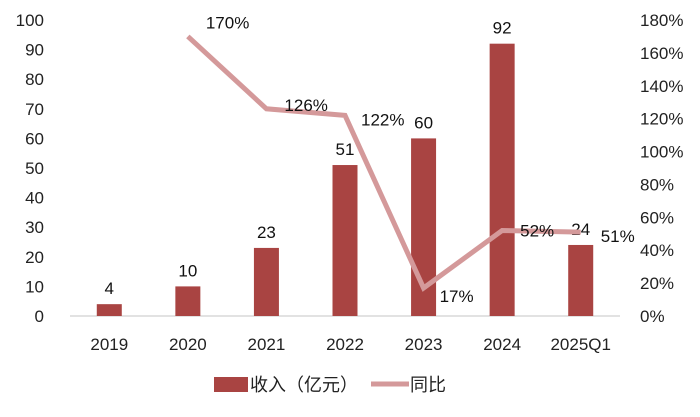 The width and height of the screenshot is (700, 417). Describe the element at coordinates (266, 232) in the screenshot. I see `revenue-bar-label: 23` at that location.